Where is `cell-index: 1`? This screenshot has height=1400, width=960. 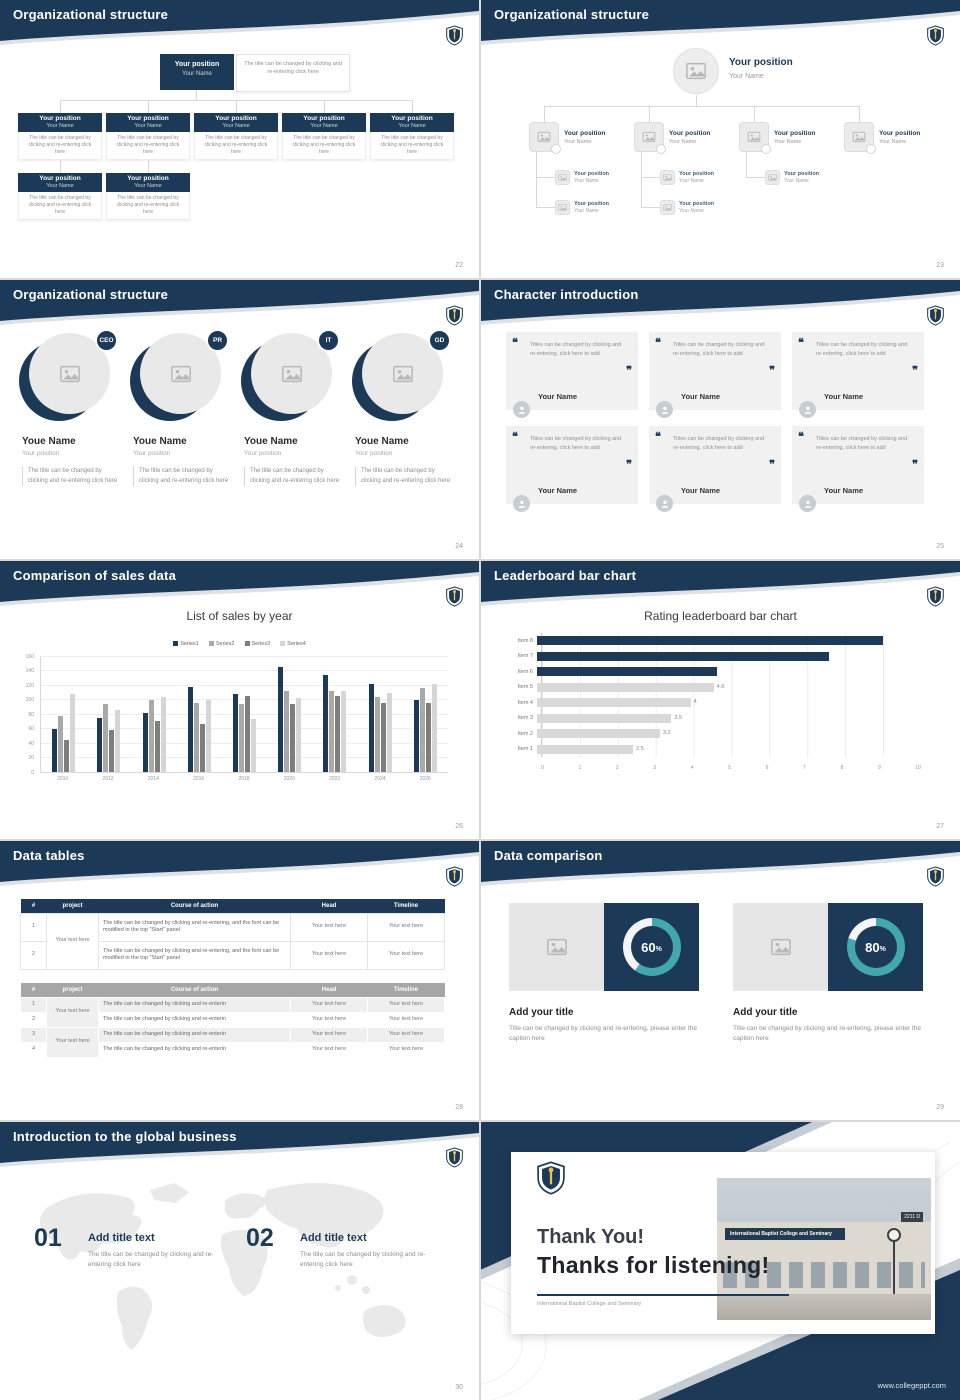
cell-index: 1 is located at coordinates (33, 927).